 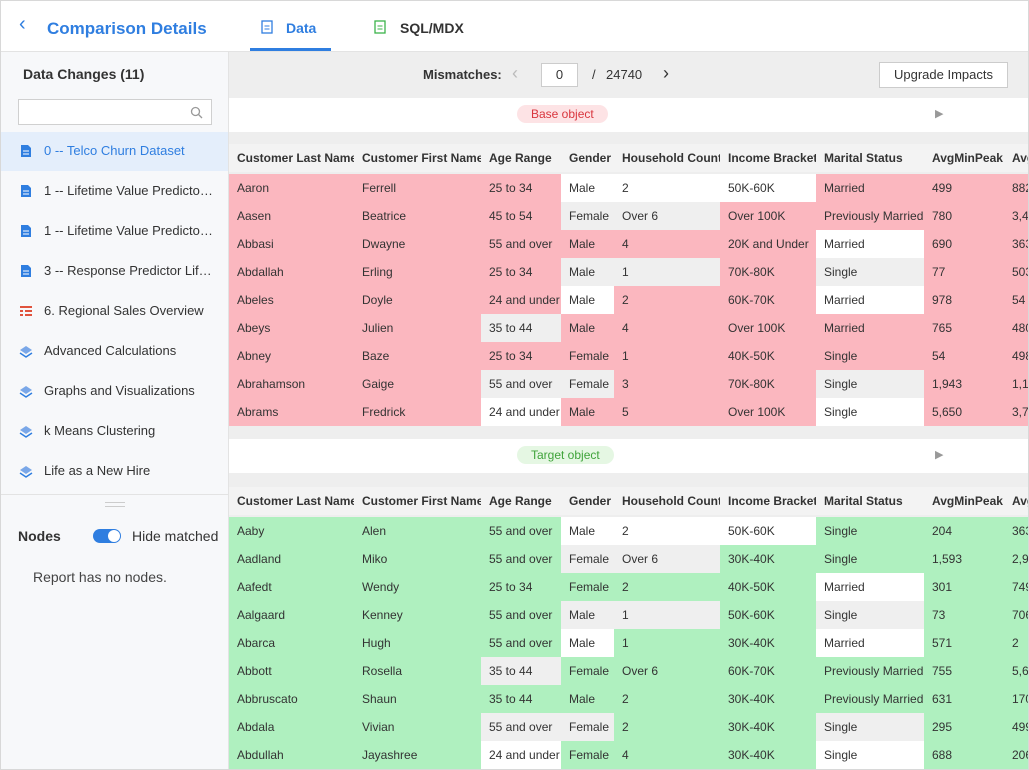 I want to click on column-header: AvgMinPeak, so click(x=967, y=158).